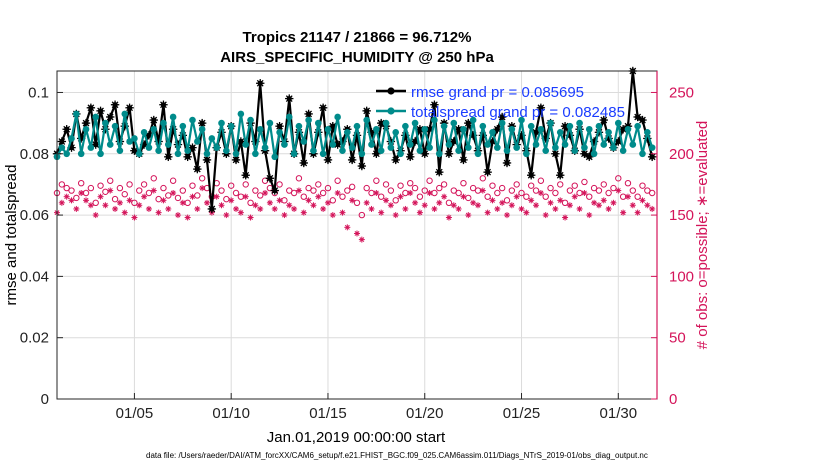 This screenshot has height=470, width=830. Describe the element at coordinates (357, 37) in the screenshot. I see `chart-title: Tropics 21147 / 21866 = 96.712%` at that location.